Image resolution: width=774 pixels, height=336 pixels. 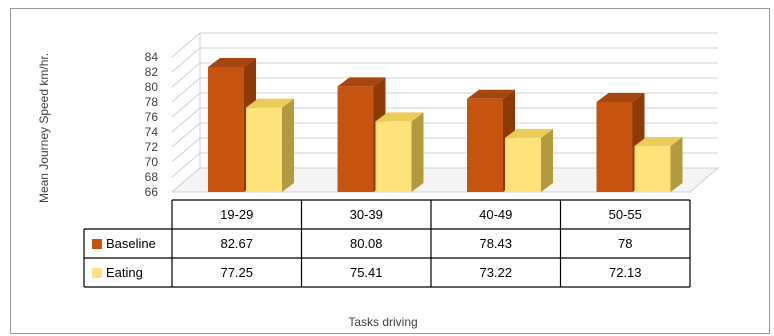 What do you see at coordinates (495, 214) in the screenshot?
I see `x-tick-label: 40-49` at bounding box center [495, 214].